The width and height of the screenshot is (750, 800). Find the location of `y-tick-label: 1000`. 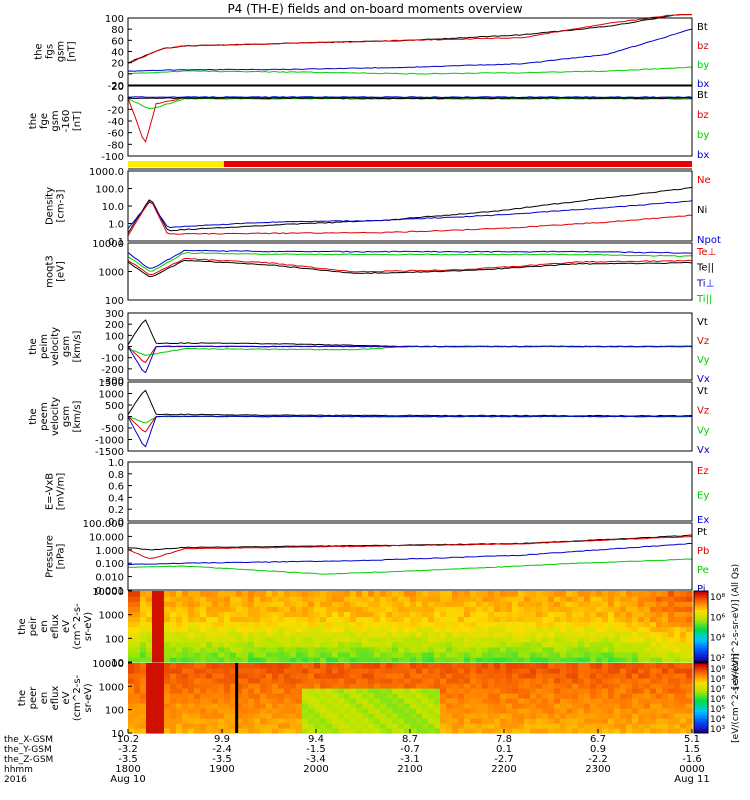

y-tick-label: 1000 is located at coordinates (111, 687).